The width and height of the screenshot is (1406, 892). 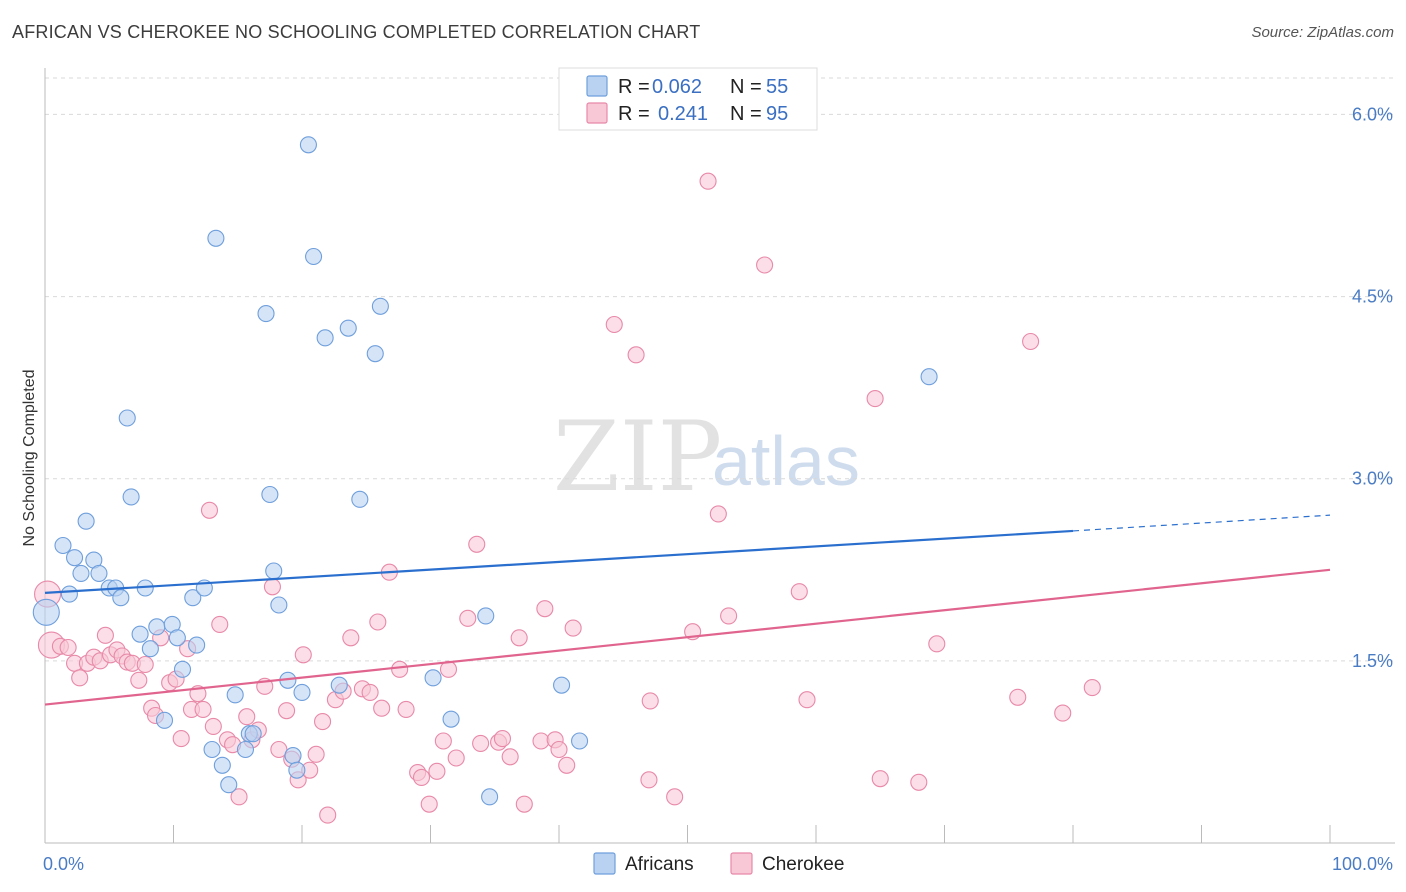 I want to click on y-tick-label: 6.0%, so click(x=1372, y=114).